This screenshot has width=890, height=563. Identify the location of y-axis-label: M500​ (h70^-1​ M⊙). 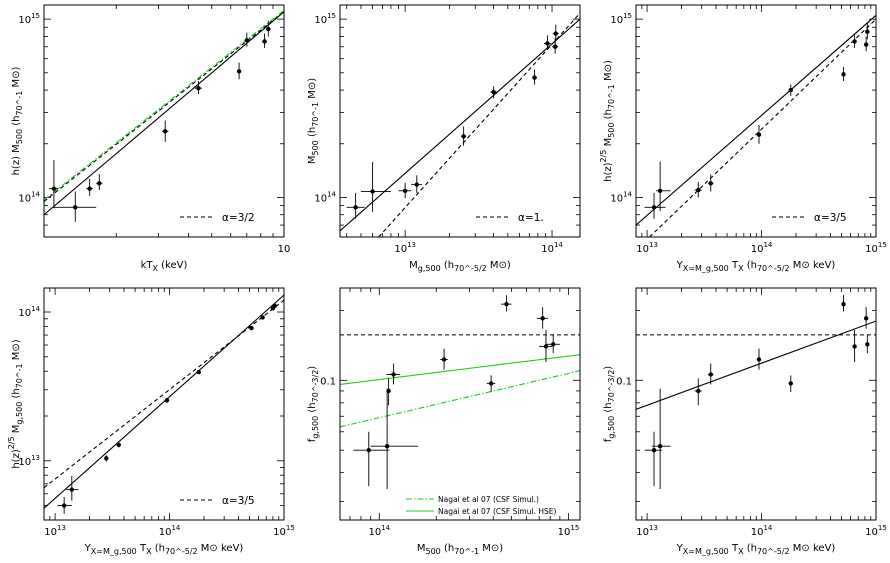
(313, 121).